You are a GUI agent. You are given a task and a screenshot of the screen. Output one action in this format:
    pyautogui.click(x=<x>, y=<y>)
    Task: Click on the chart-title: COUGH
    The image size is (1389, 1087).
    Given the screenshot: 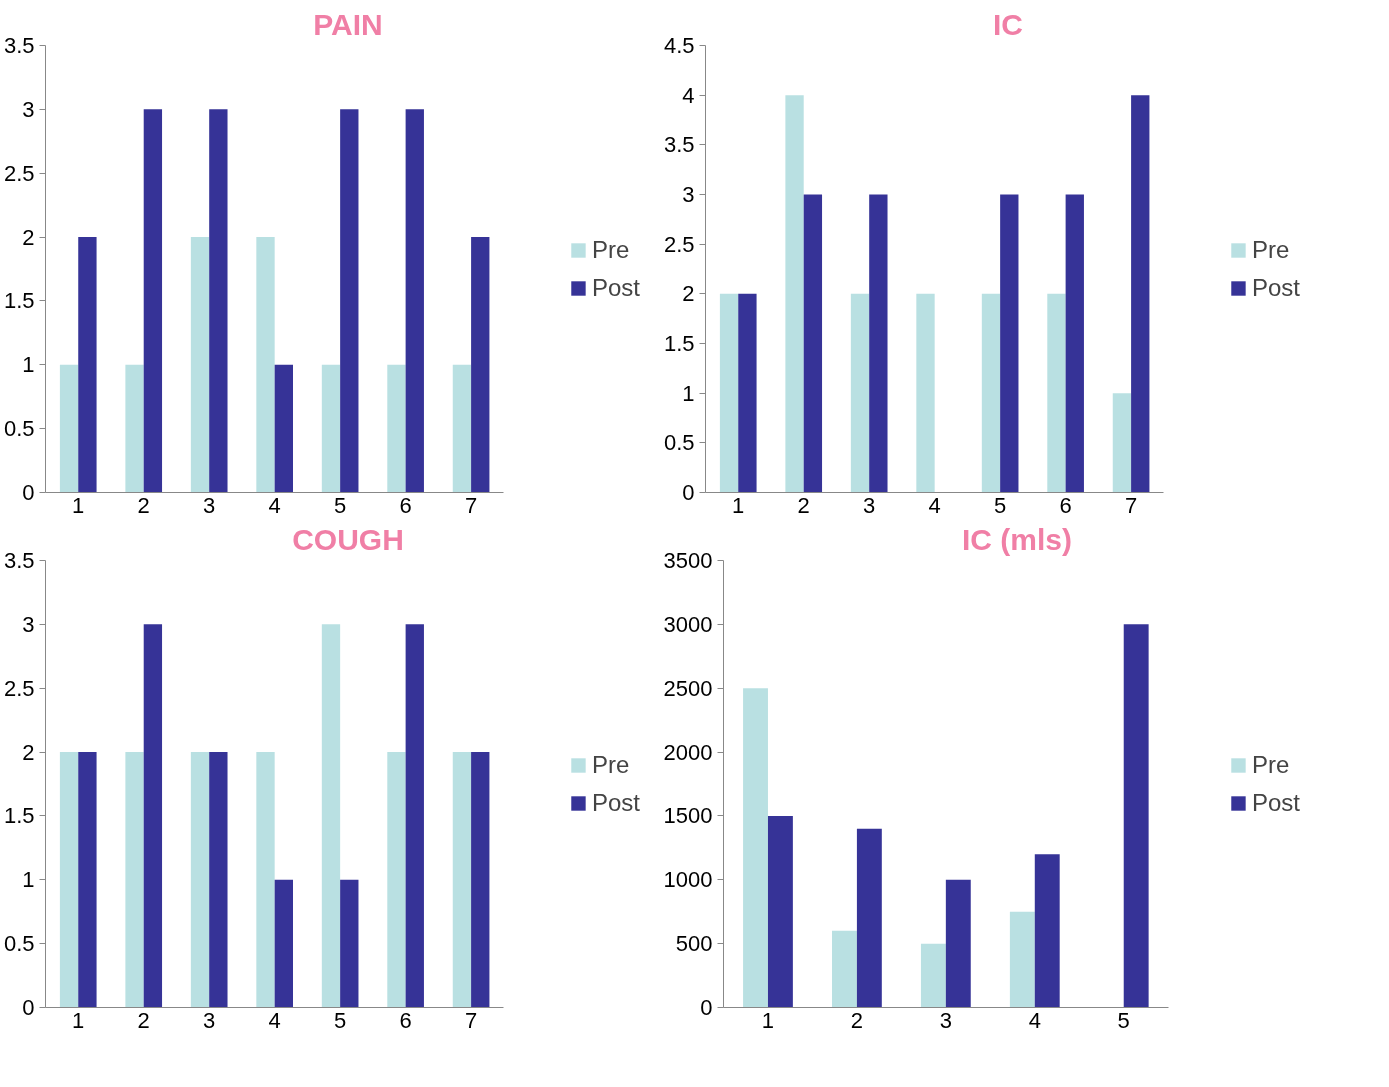 What is the action you would take?
    pyautogui.click(x=348, y=539)
    